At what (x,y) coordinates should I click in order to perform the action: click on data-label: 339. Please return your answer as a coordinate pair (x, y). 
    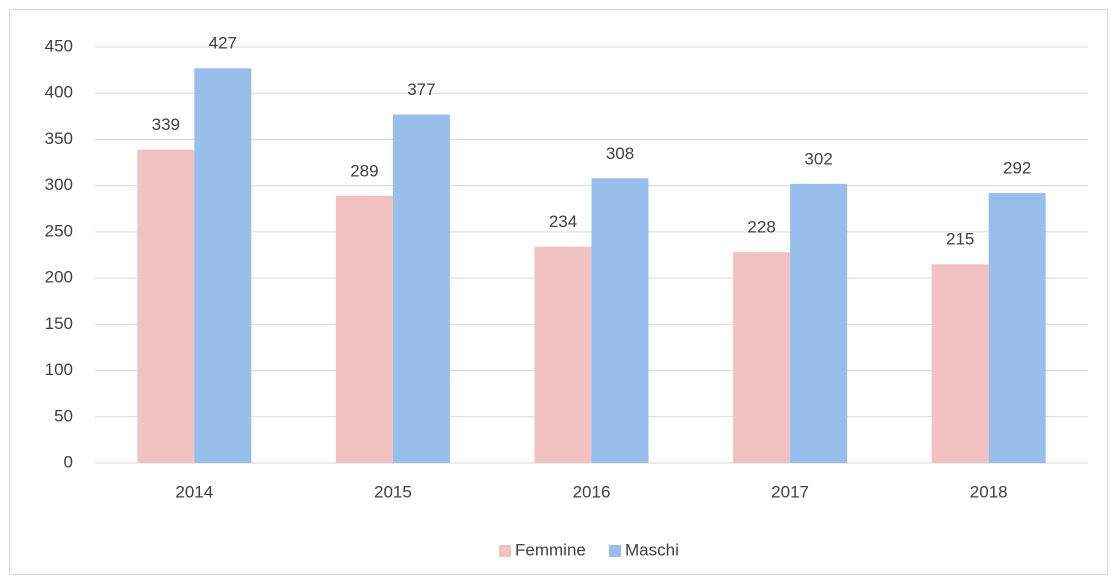
    Looking at the image, I should click on (166, 124).